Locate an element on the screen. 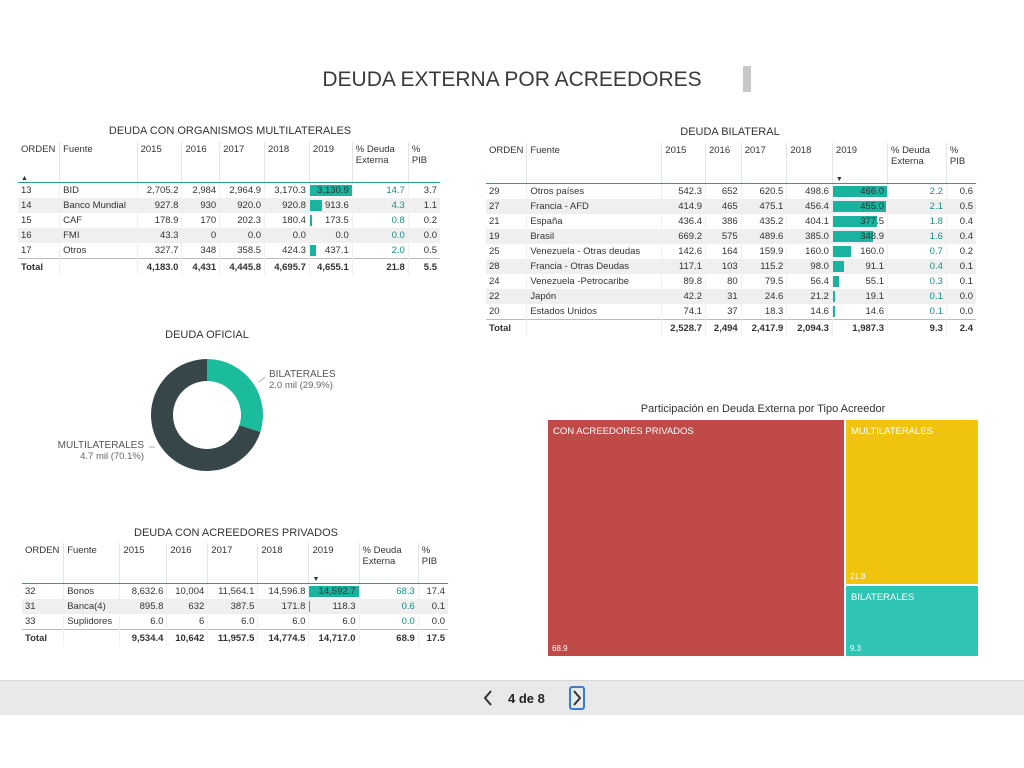 This screenshot has width=1024, height=768. donut-segment-multilaterales is located at coordinates (206, 415).